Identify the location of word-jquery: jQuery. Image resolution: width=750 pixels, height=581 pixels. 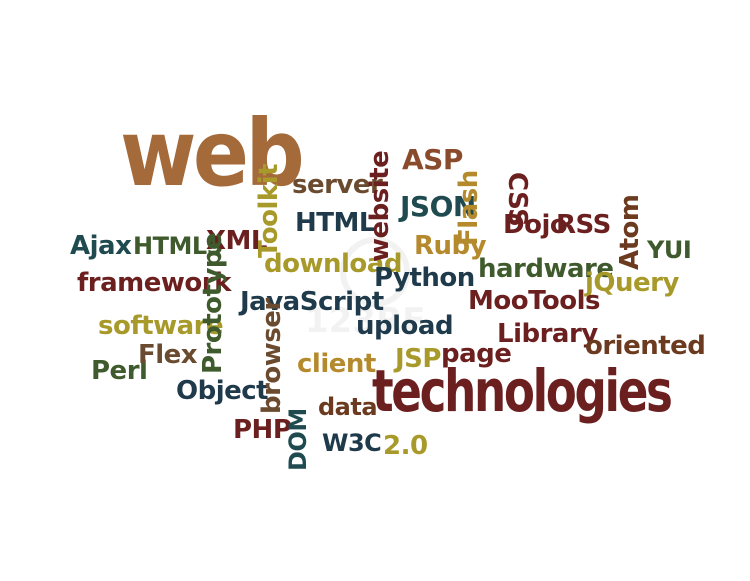
(632, 283).